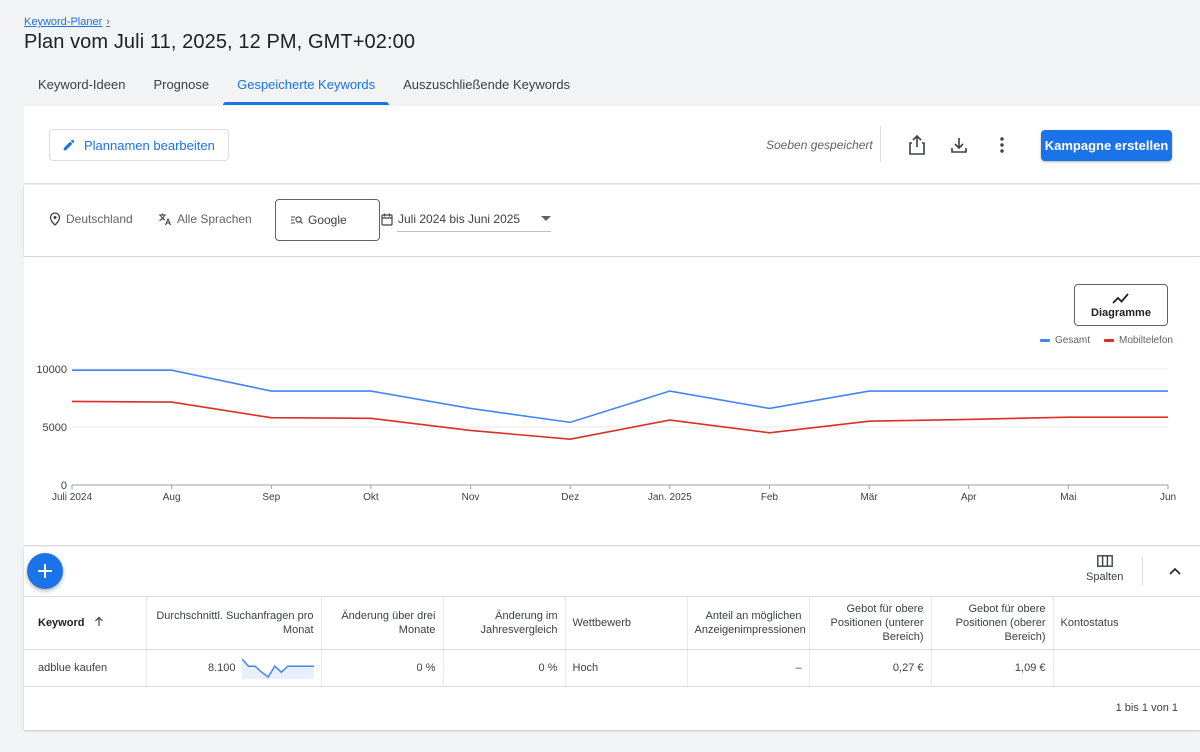 This screenshot has width=1200, height=752. I want to click on cell-account-status, so click(1126, 668).